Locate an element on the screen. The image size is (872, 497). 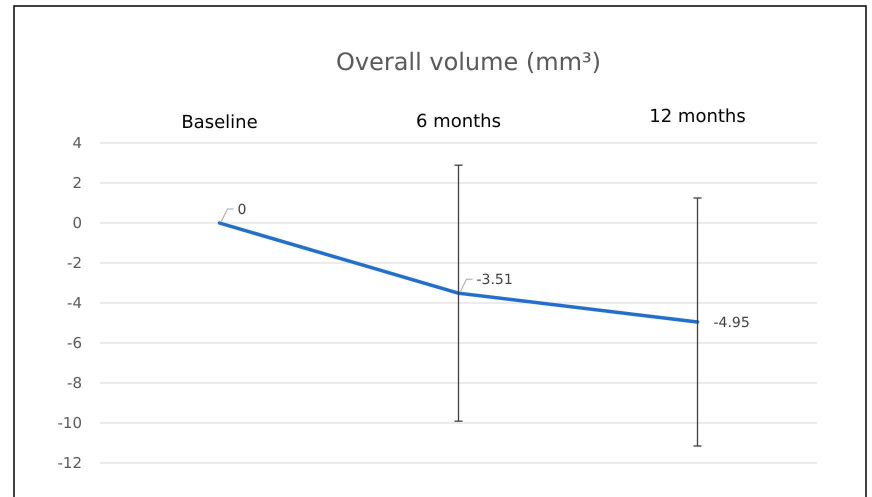
y-tick-label: 2 is located at coordinates (77, 183).